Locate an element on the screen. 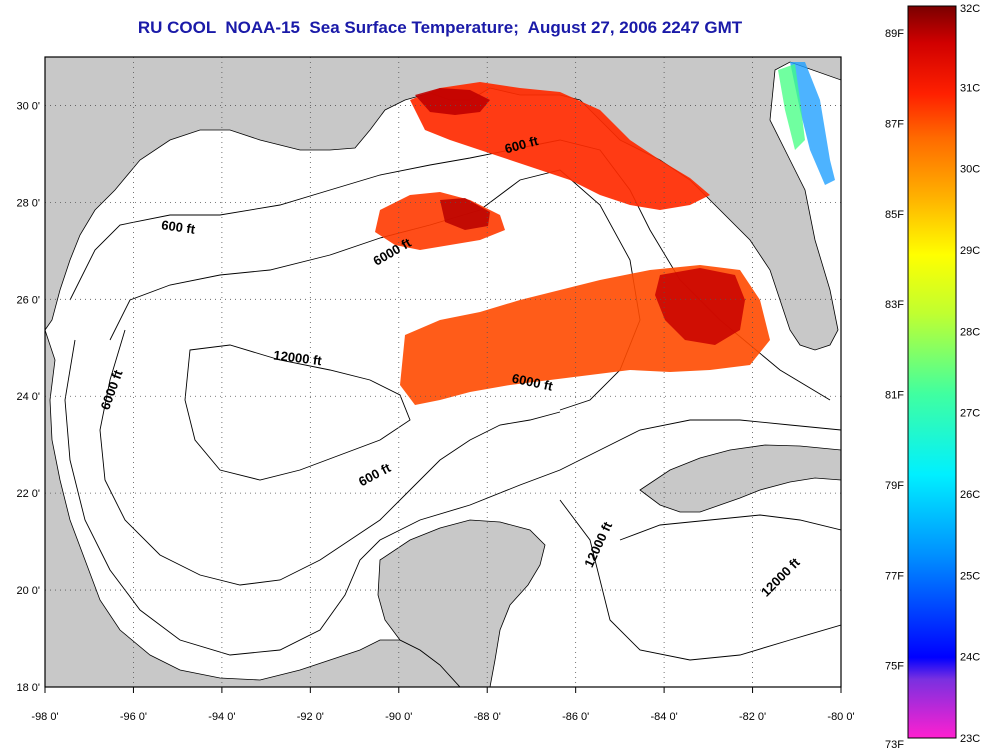 The width and height of the screenshot is (992, 754). contour-caribbean-12000ft is located at coordinates (700, 580).